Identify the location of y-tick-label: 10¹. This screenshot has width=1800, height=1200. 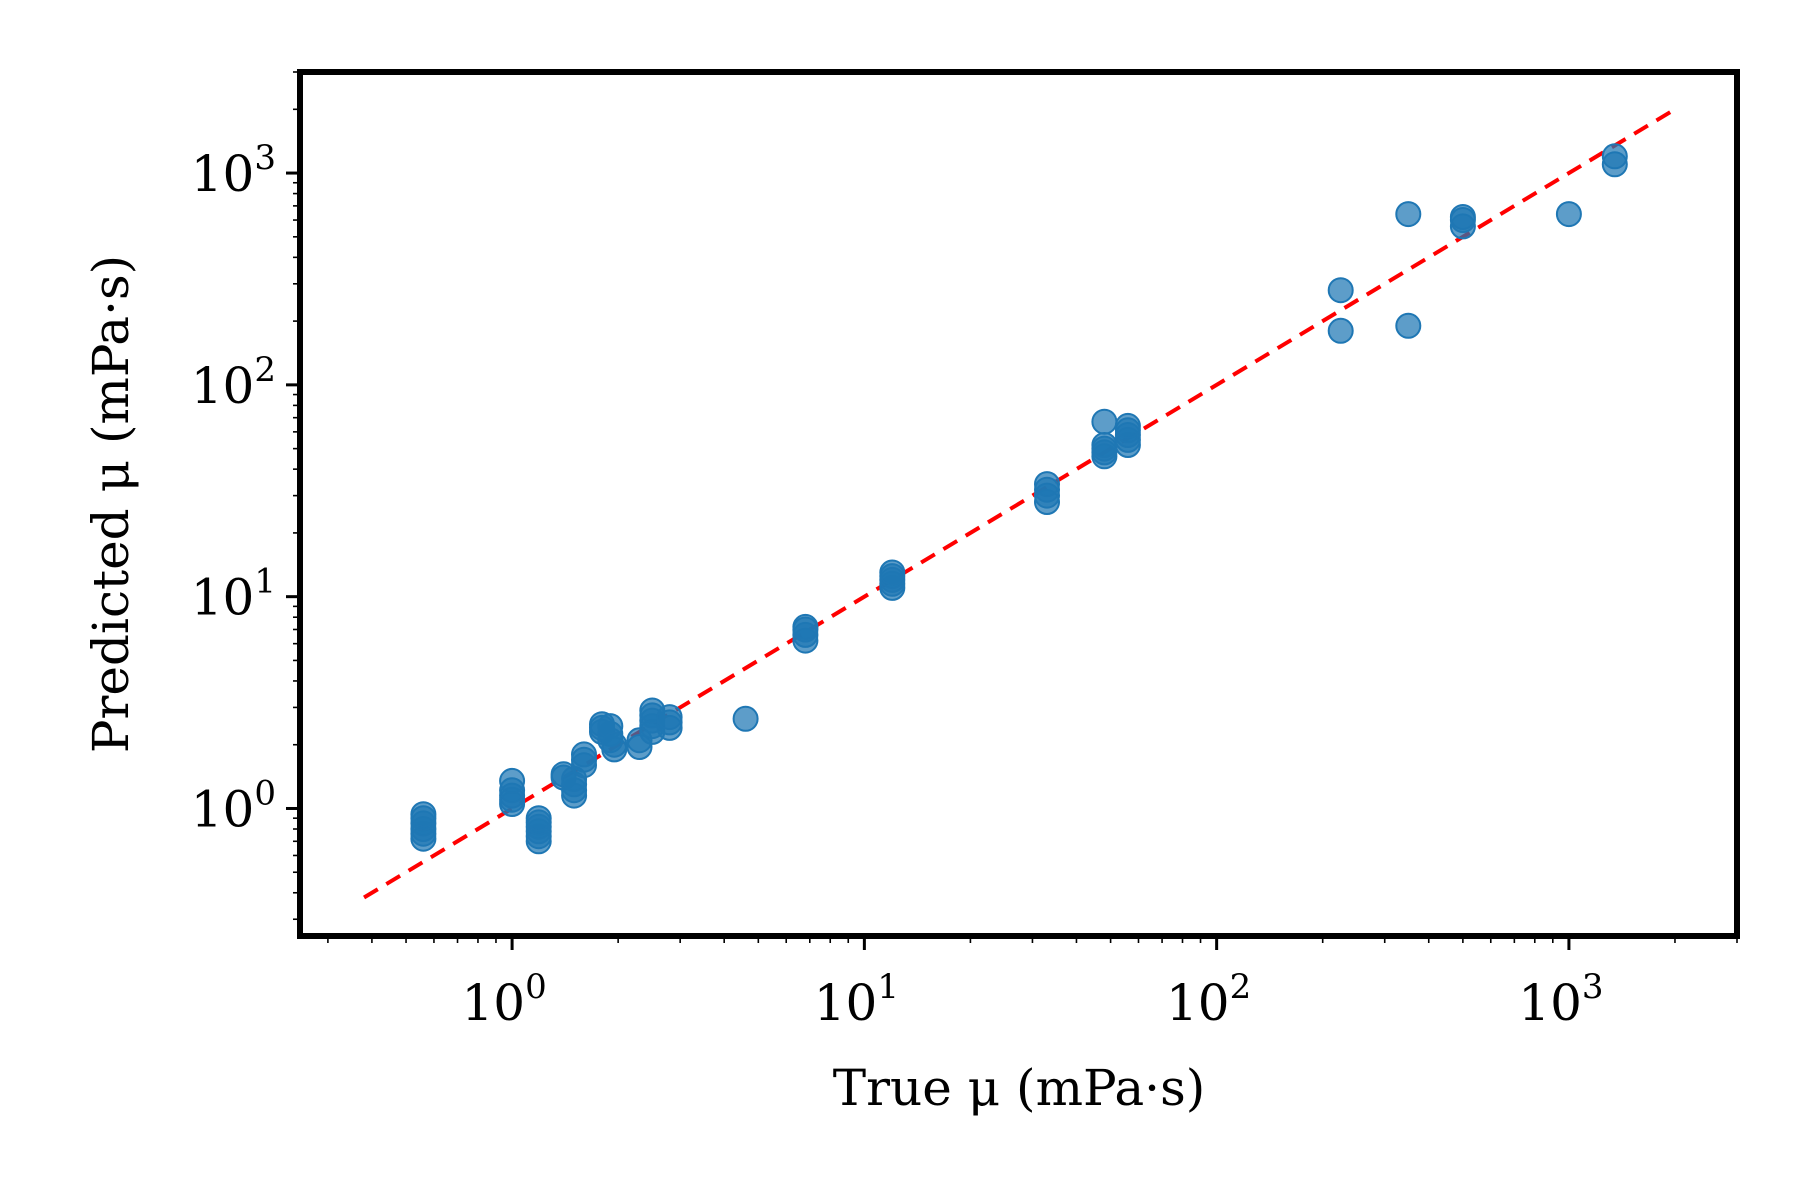
(233, 594).